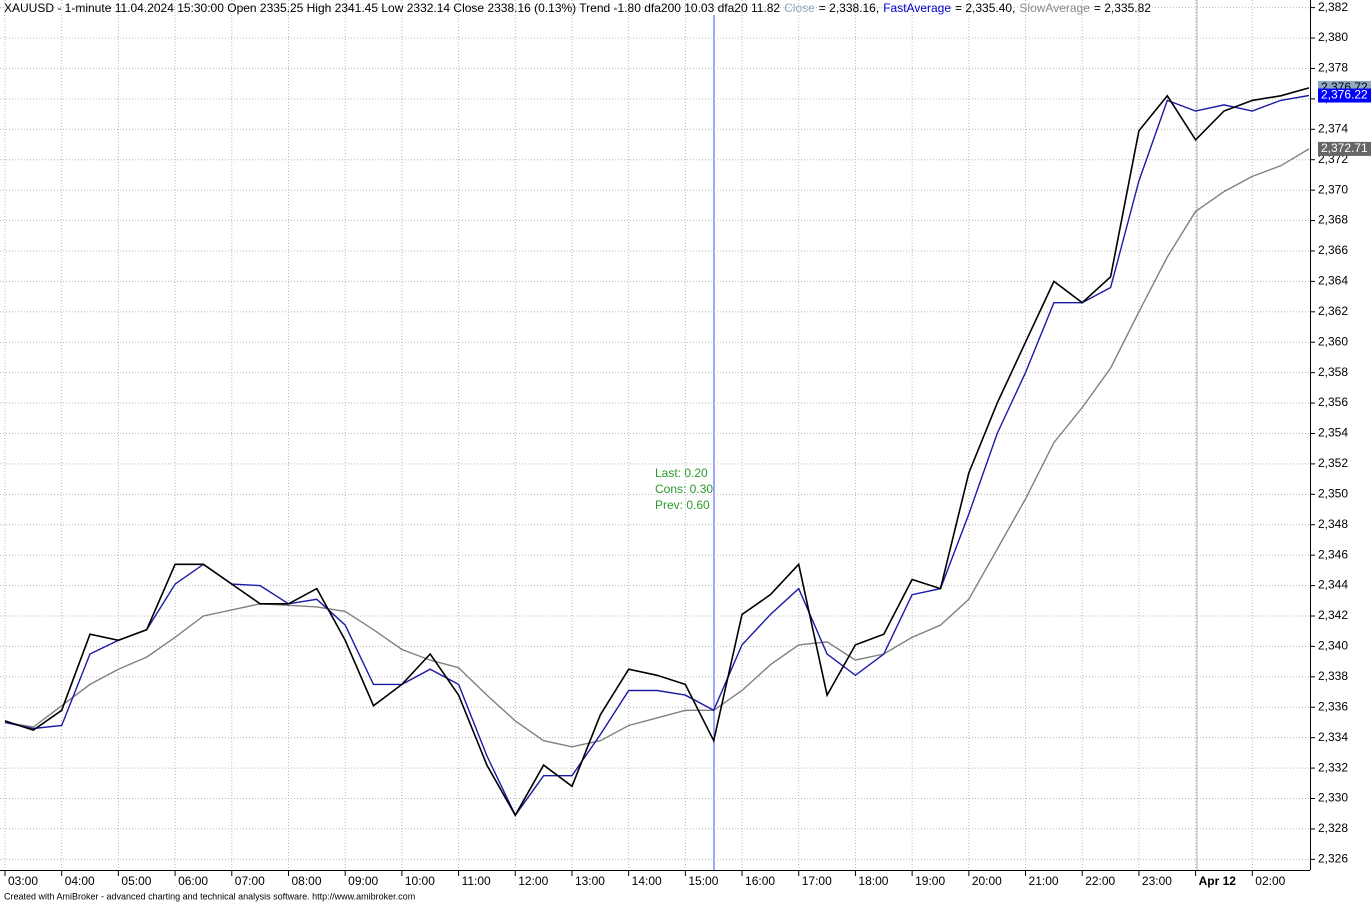 Image resolution: width=1371 pixels, height=903 pixels. I want to click on x-tick-label: Apr 12, so click(1218, 881).